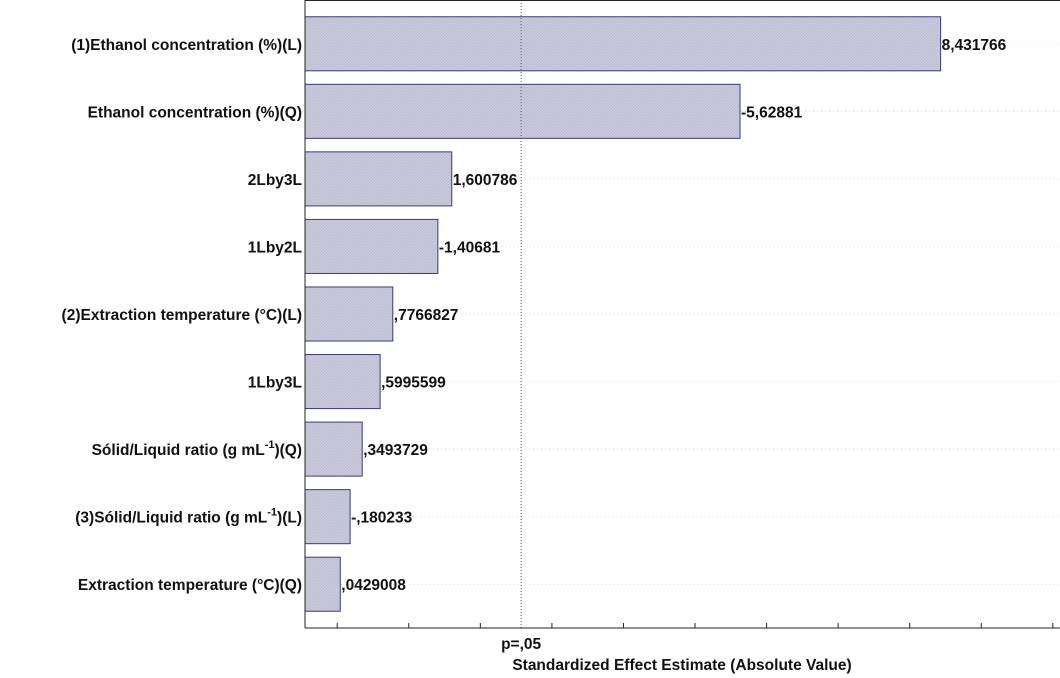 The image size is (1060, 678). Describe the element at coordinates (974, 45) in the screenshot. I see `bar-value-label: 8,431766` at that location.